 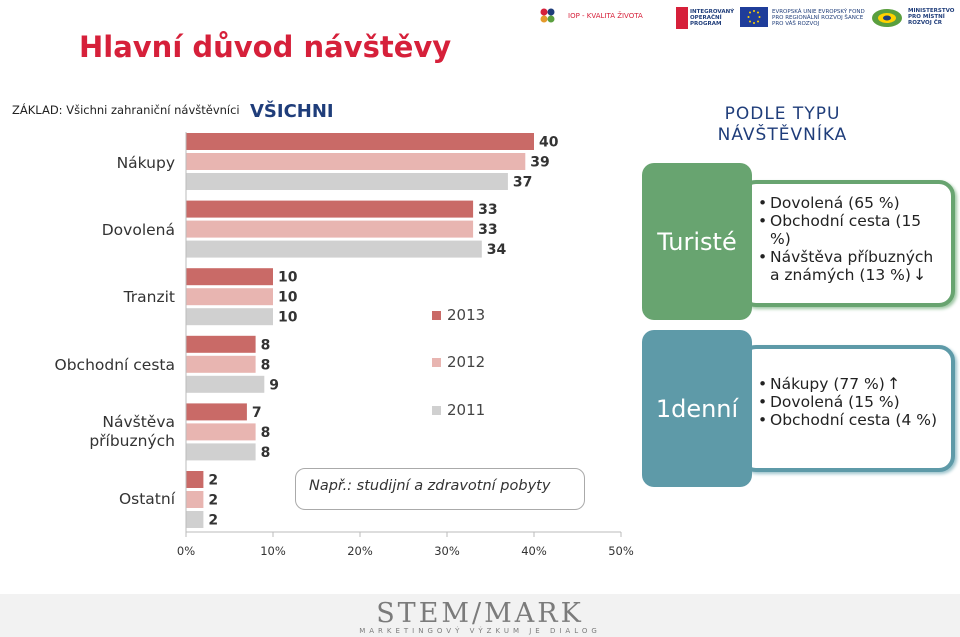 I want to click on value-label-5-2013: 2, so click(x=213, y=481).